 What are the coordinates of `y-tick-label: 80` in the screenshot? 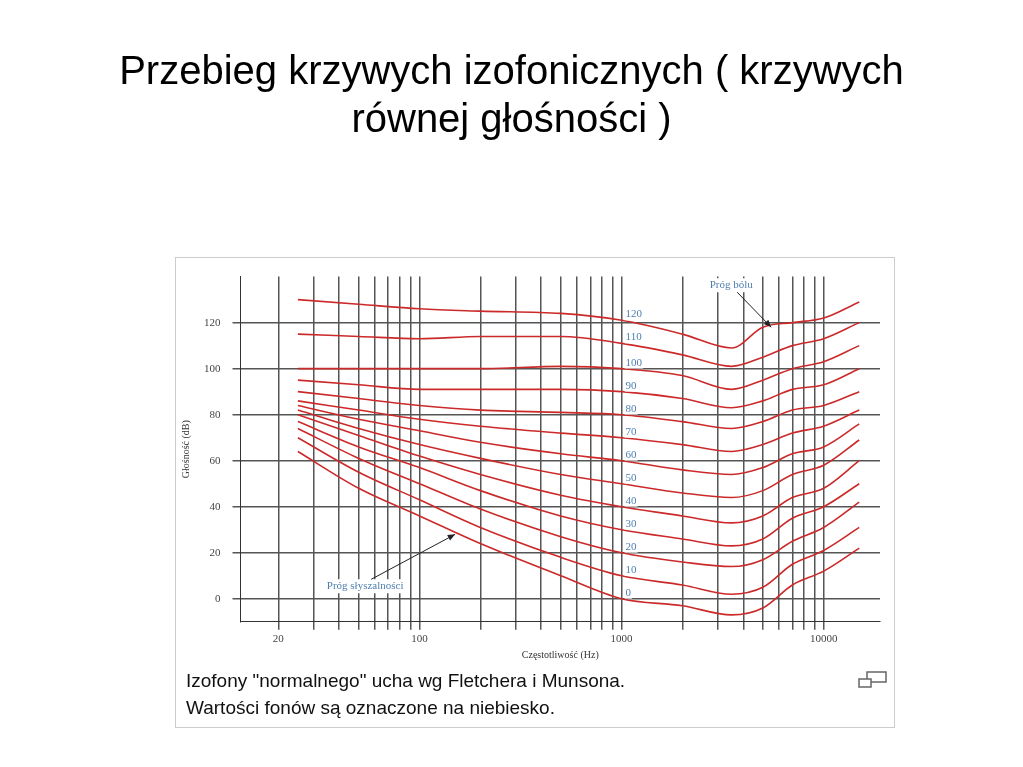 It's located at (215, 413).